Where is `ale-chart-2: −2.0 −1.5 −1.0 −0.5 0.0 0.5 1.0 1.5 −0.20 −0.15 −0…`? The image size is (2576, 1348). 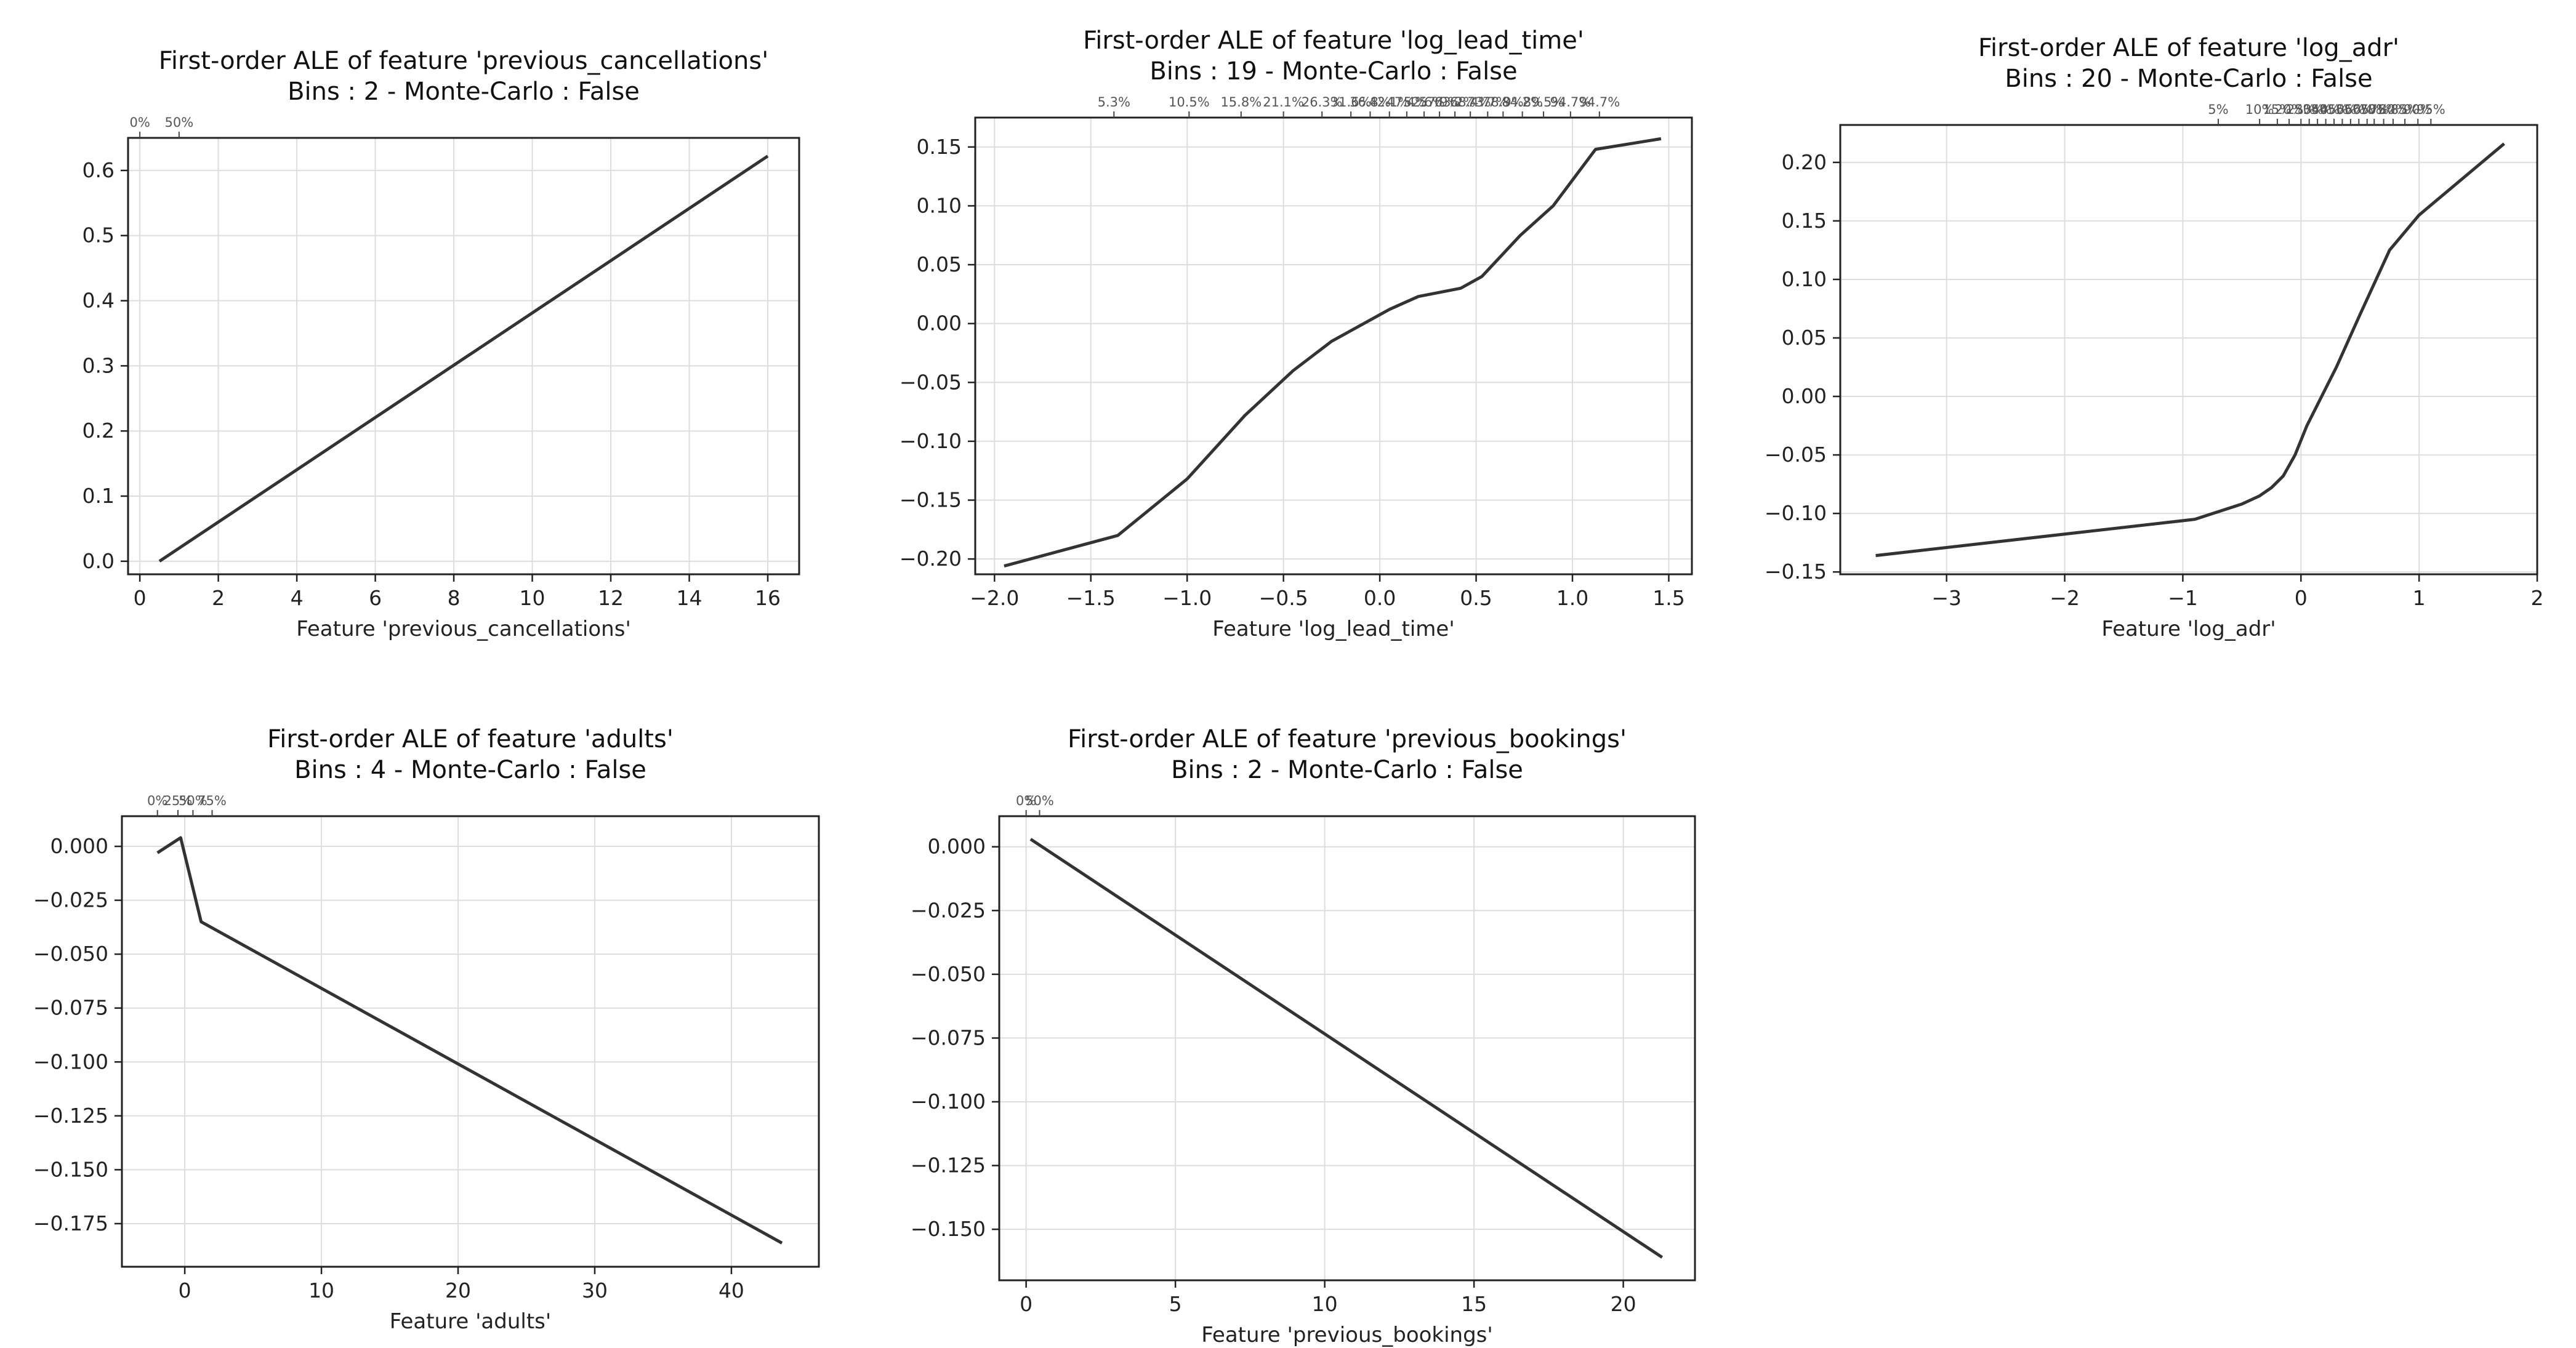 ale-chart-2: −2.0 −1.5 −1.0 −0.5 0.0 0.5 1.0 1.5 −0.20 −0.15 −0… is located at coordinates (1296, 333).